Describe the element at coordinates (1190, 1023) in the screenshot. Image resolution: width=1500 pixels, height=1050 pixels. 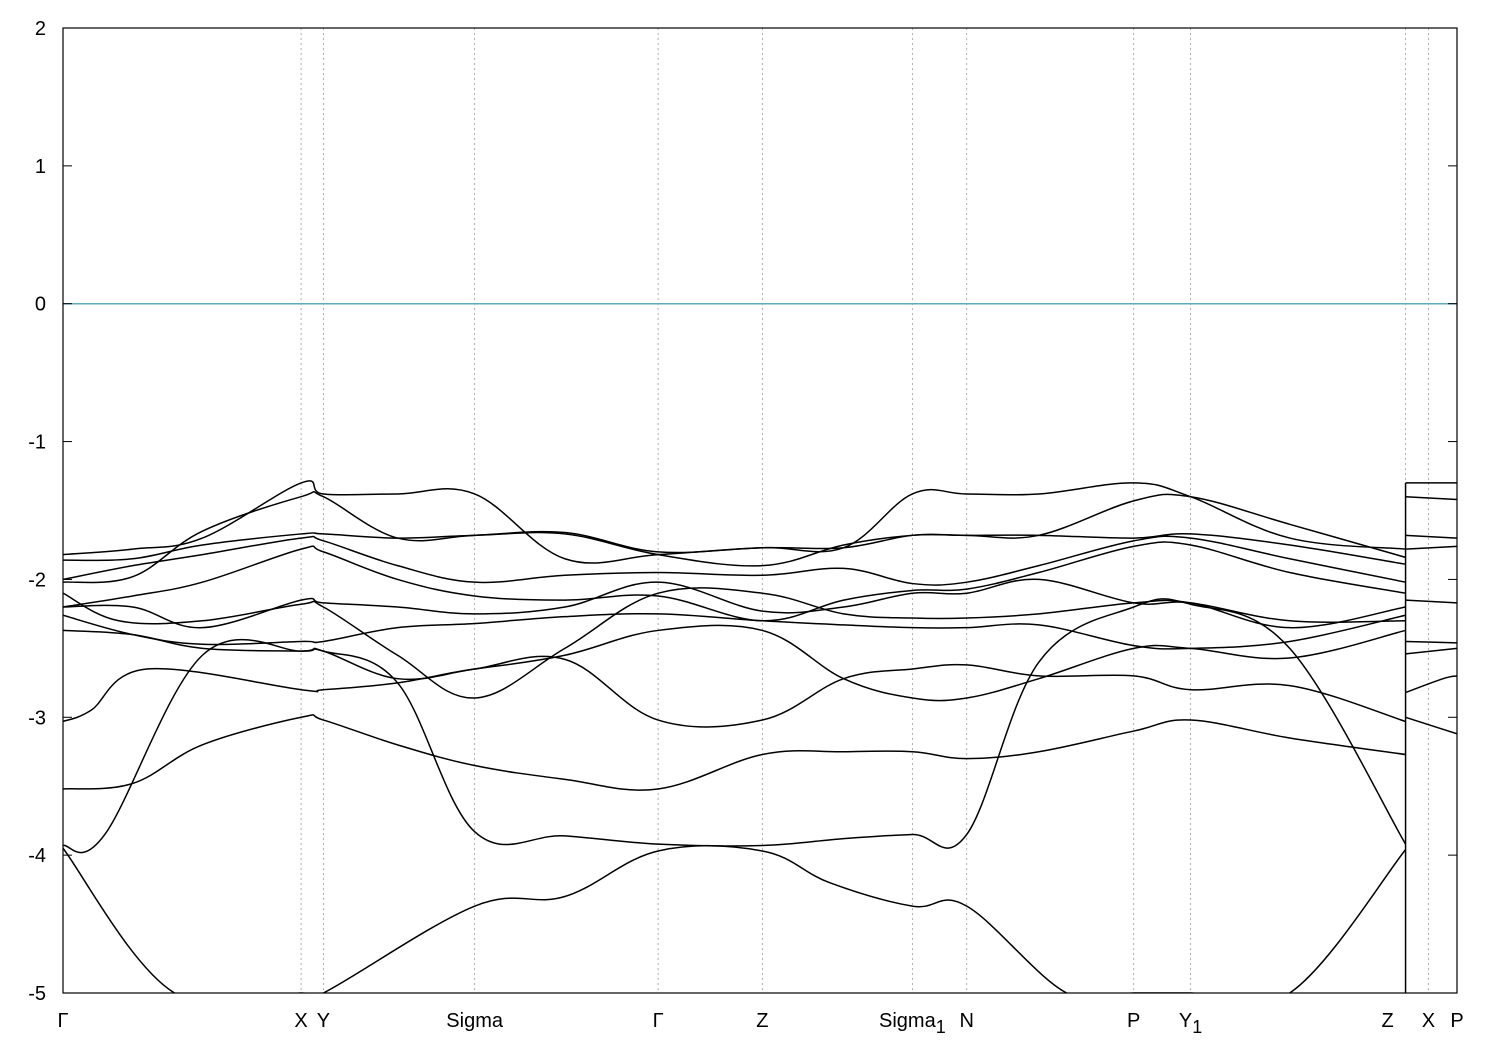
I see `x-tick-label: Y1` at that location.